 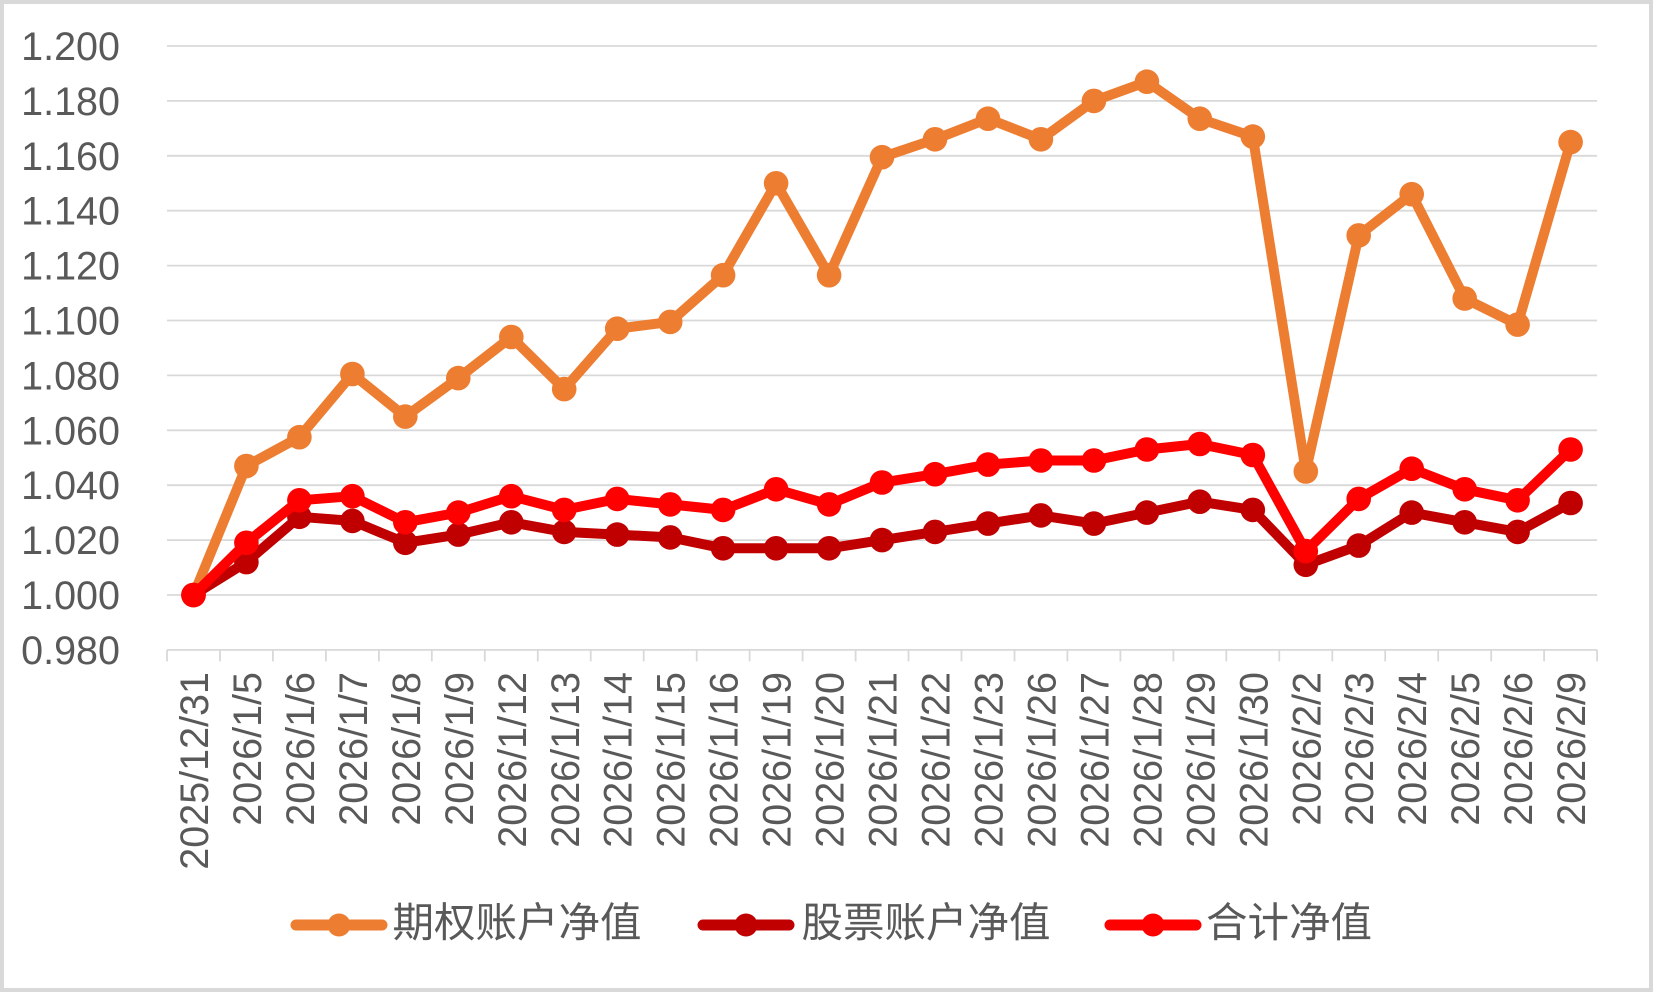 I want to click on svg-text: 2026/1/16, so click(x=725, y=760).